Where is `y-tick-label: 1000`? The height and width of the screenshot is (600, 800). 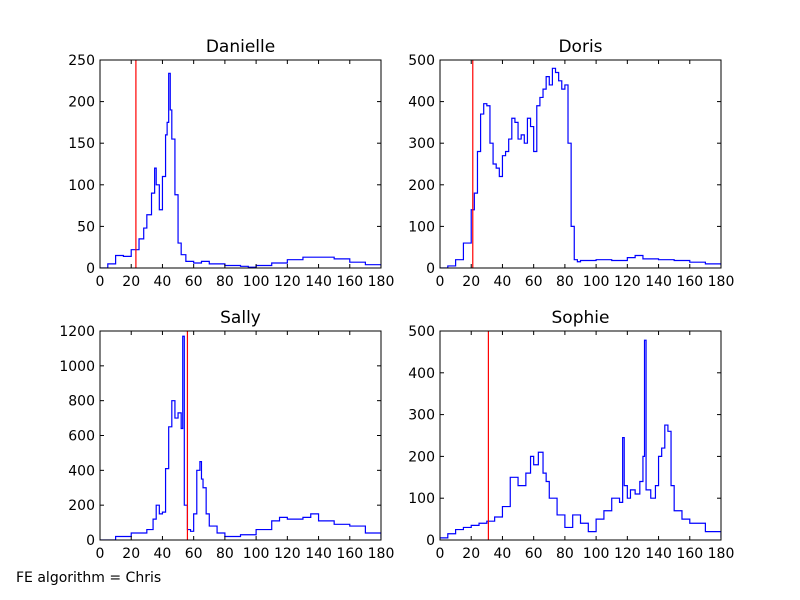 y-tick-label: 1000 is located at coordinates (77, 367).